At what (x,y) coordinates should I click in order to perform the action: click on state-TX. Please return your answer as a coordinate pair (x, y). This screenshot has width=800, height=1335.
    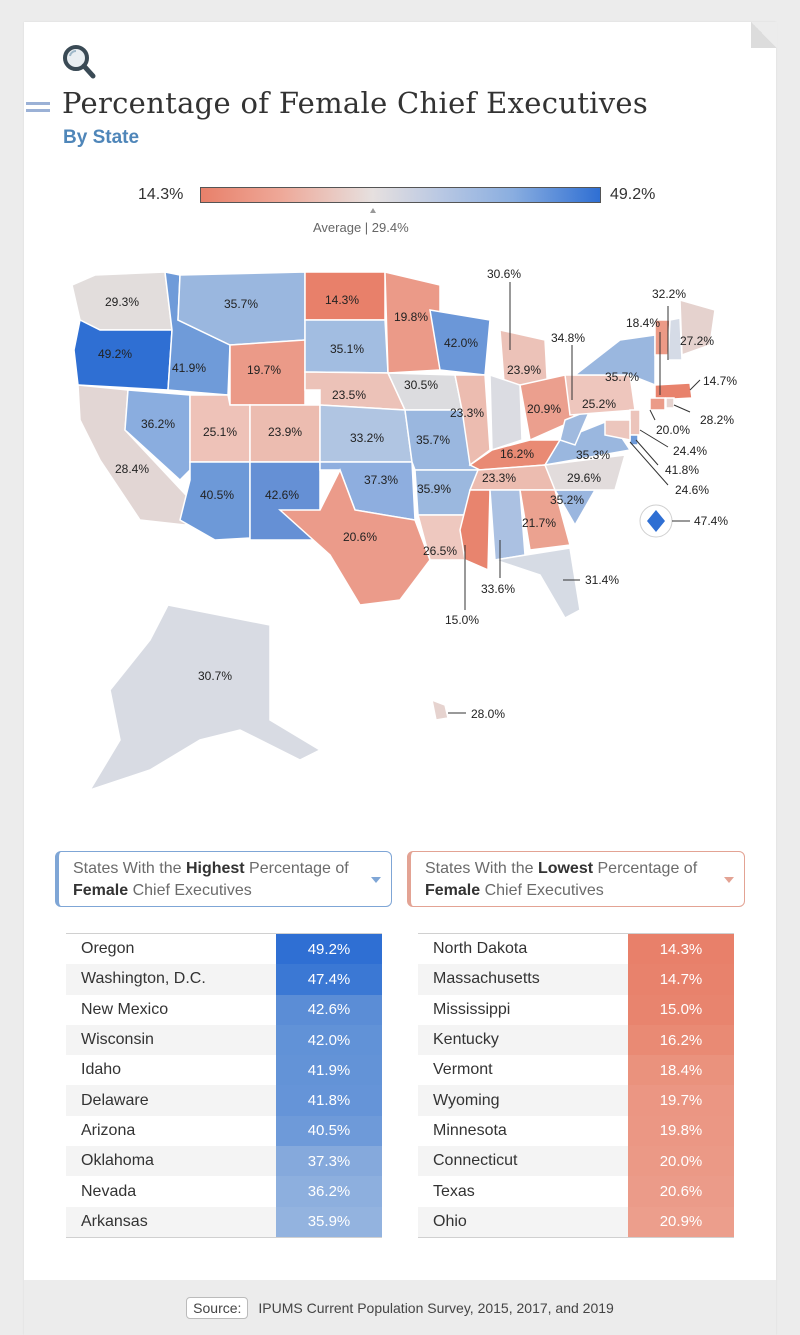
    Looking at the image, I should click on (354, 537).